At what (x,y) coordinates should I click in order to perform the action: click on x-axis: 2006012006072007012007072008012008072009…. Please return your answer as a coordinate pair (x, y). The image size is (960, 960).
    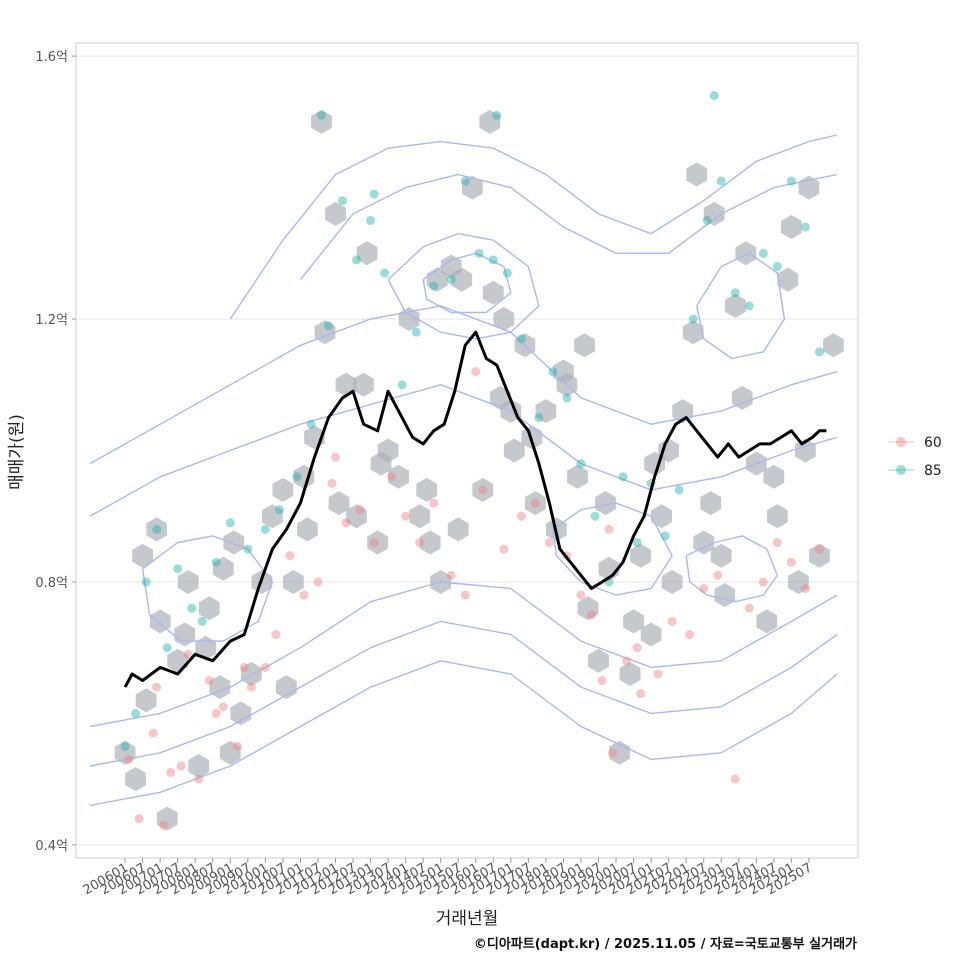
    Looking at the image, I should click on (448, 878).